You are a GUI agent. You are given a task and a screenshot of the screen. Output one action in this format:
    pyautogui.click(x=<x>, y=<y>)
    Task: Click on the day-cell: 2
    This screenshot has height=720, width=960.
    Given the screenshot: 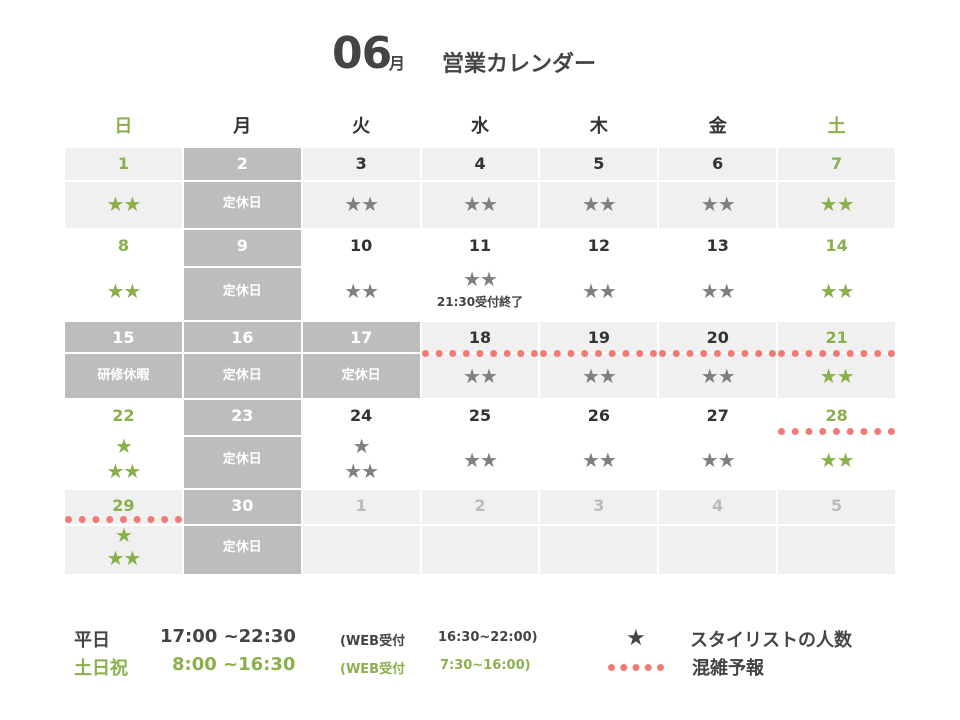 What is the action you would take?
    pyautogui.click(x=480, y=532)
    